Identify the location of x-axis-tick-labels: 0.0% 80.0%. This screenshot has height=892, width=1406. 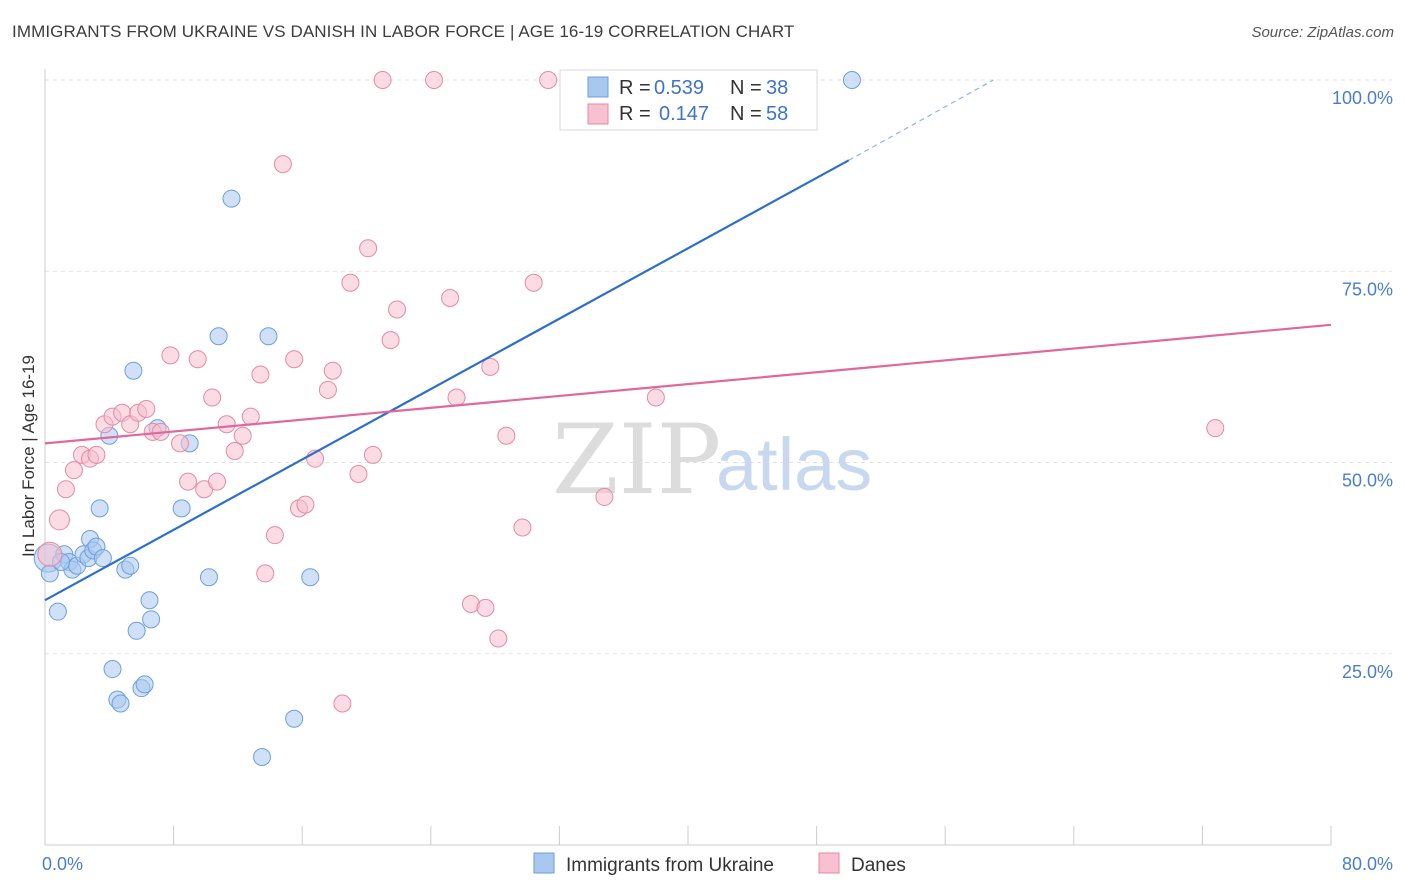
(717, 864).